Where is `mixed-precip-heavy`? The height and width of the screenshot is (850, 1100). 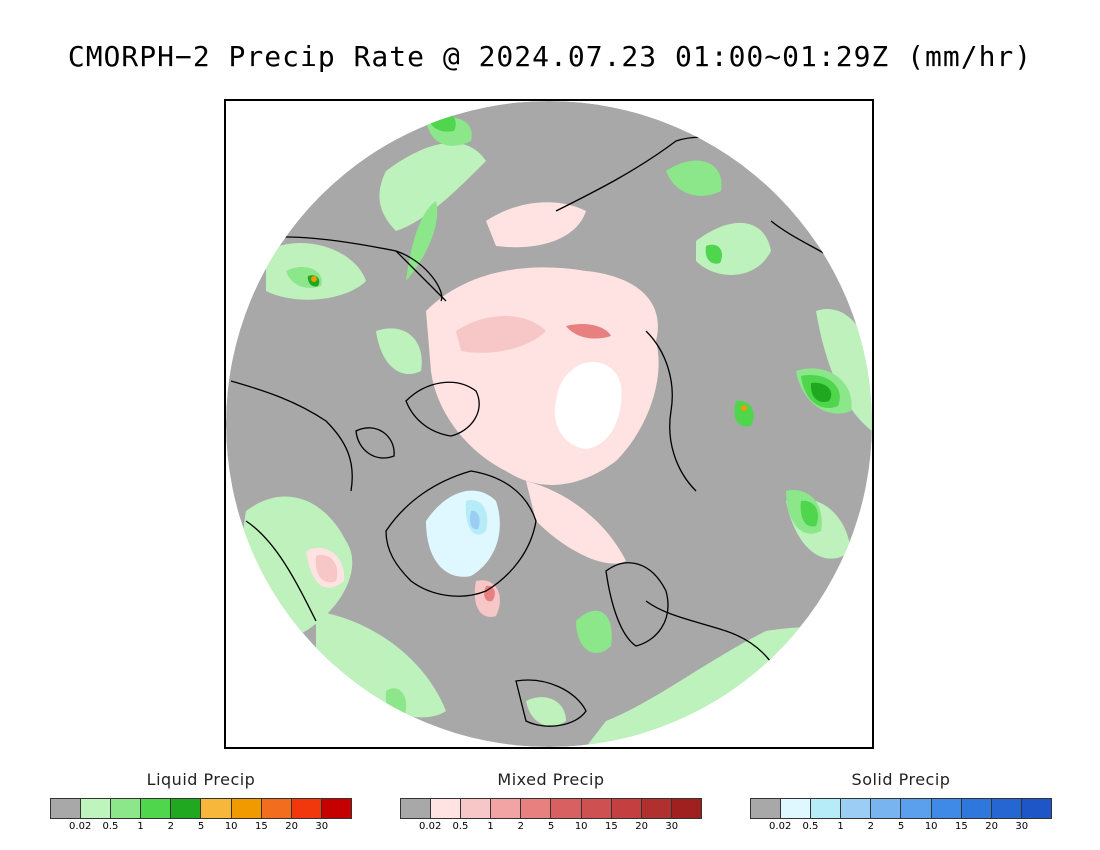
mixed-precip-heavy is located at coordinates (547, 463).